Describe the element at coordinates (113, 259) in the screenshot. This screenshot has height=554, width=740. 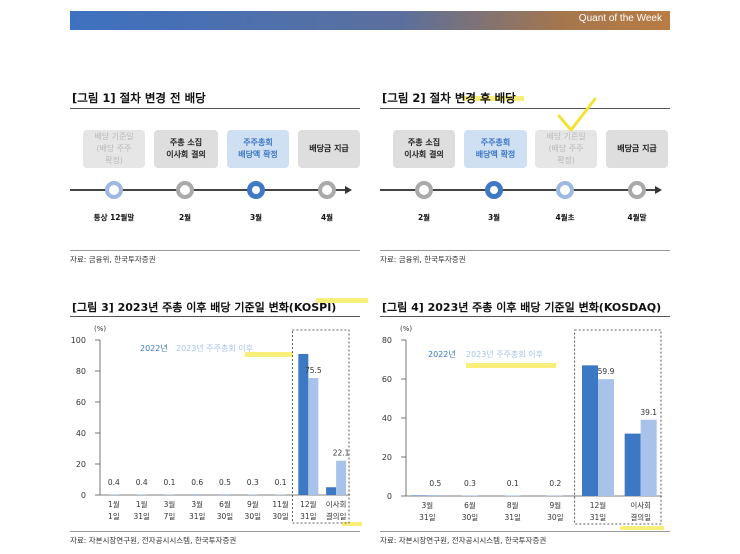
I see `fig1-source: 자료: 금융위, 한국투자증권` at that location.